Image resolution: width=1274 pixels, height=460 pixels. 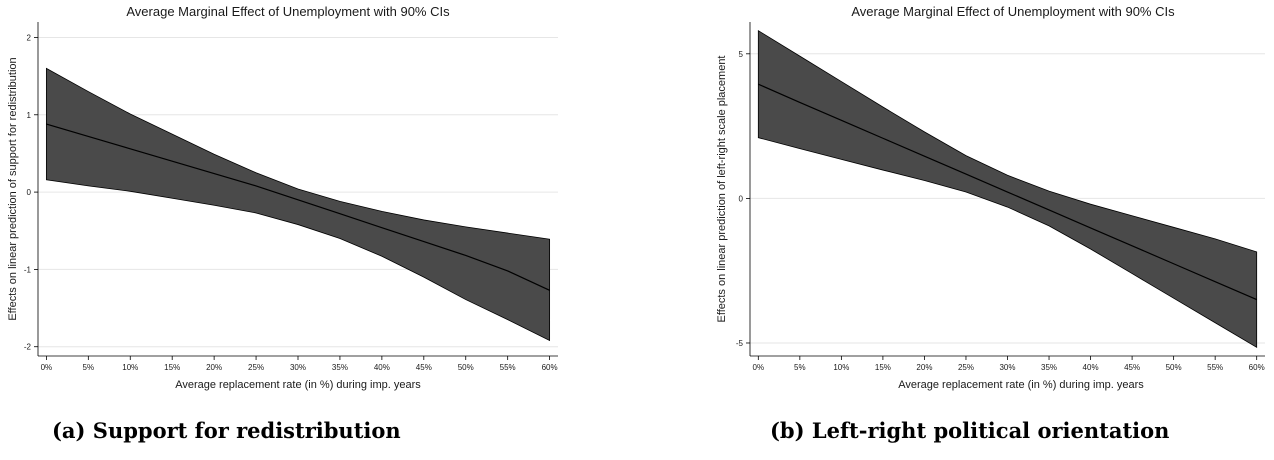 What do you see at coordinates (382, 367) in the screenshot?
I see `chart-a-x-tick-label: 40%` at bounding box center [382, 367].